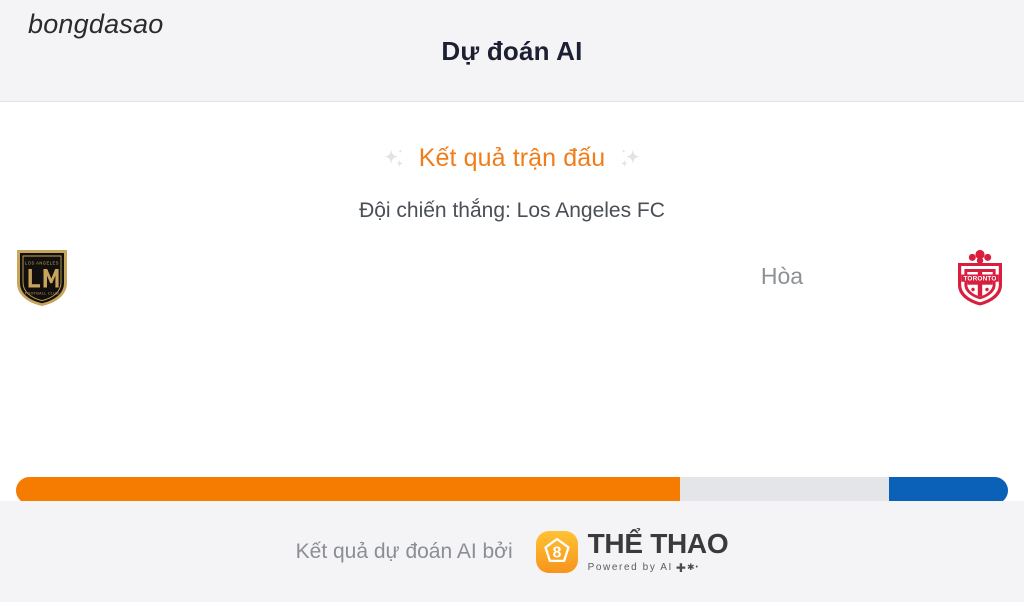 Image resolution: width=1024 pixels, height=602 pixels. I want to click on brand-wordmark: THỂ THAO Powered by AI ✚ ✱ •, so click(658, 550).